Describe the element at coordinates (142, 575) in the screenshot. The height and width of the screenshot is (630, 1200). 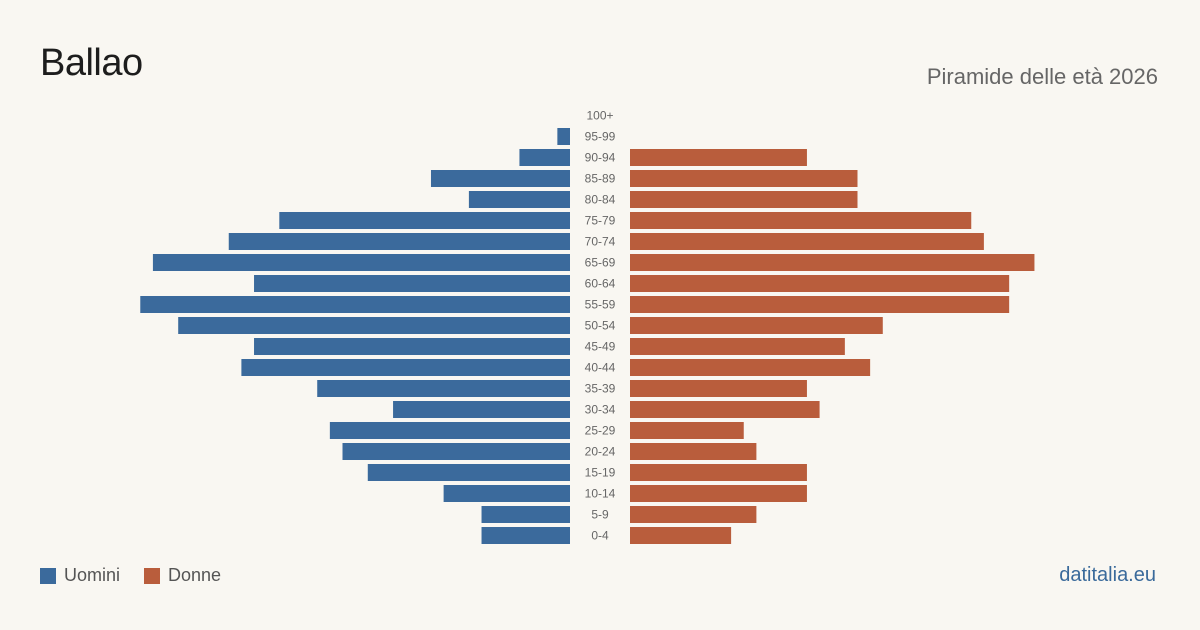
I see `legend: Uomini Donne` at that location.